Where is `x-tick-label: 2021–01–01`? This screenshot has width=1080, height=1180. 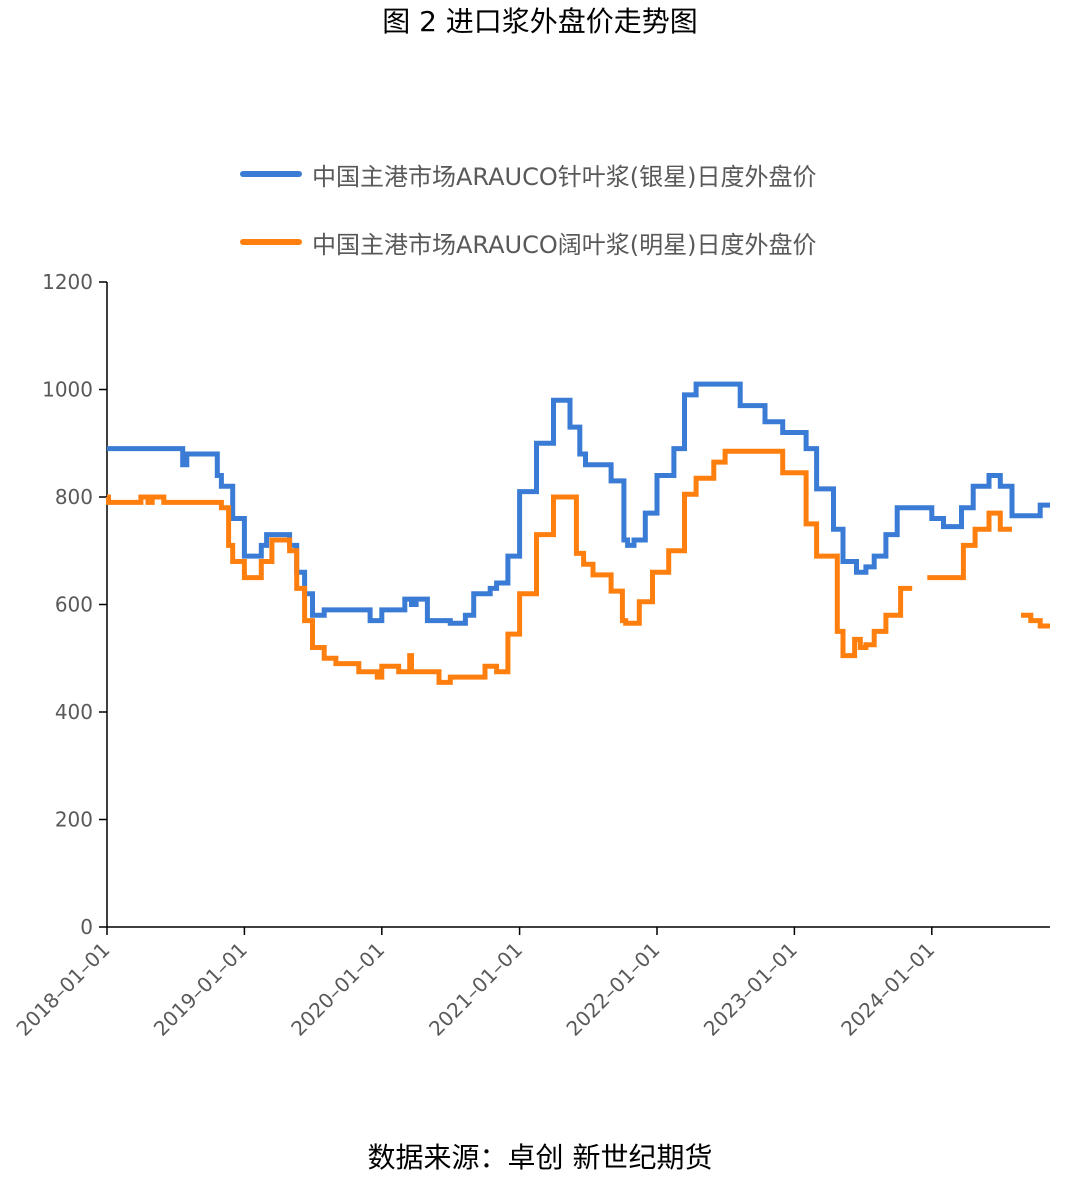
x-tick-label: 2021–01–01 is located at coordinates (475, 989).